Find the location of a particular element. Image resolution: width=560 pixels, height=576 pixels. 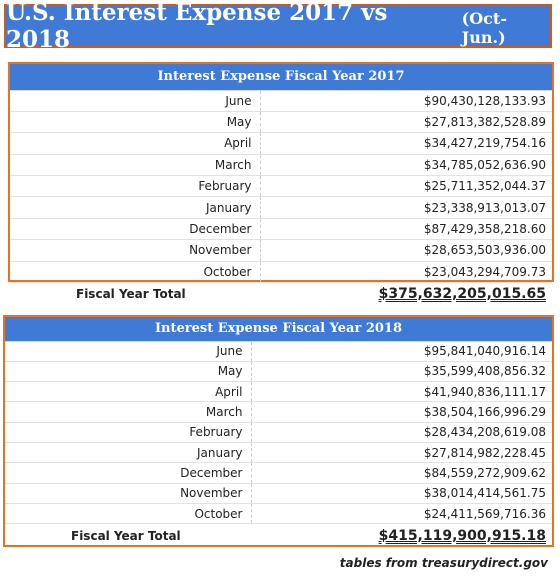

amount-cell: $90,430,128,133.93 is located at coordinates (406, 101).